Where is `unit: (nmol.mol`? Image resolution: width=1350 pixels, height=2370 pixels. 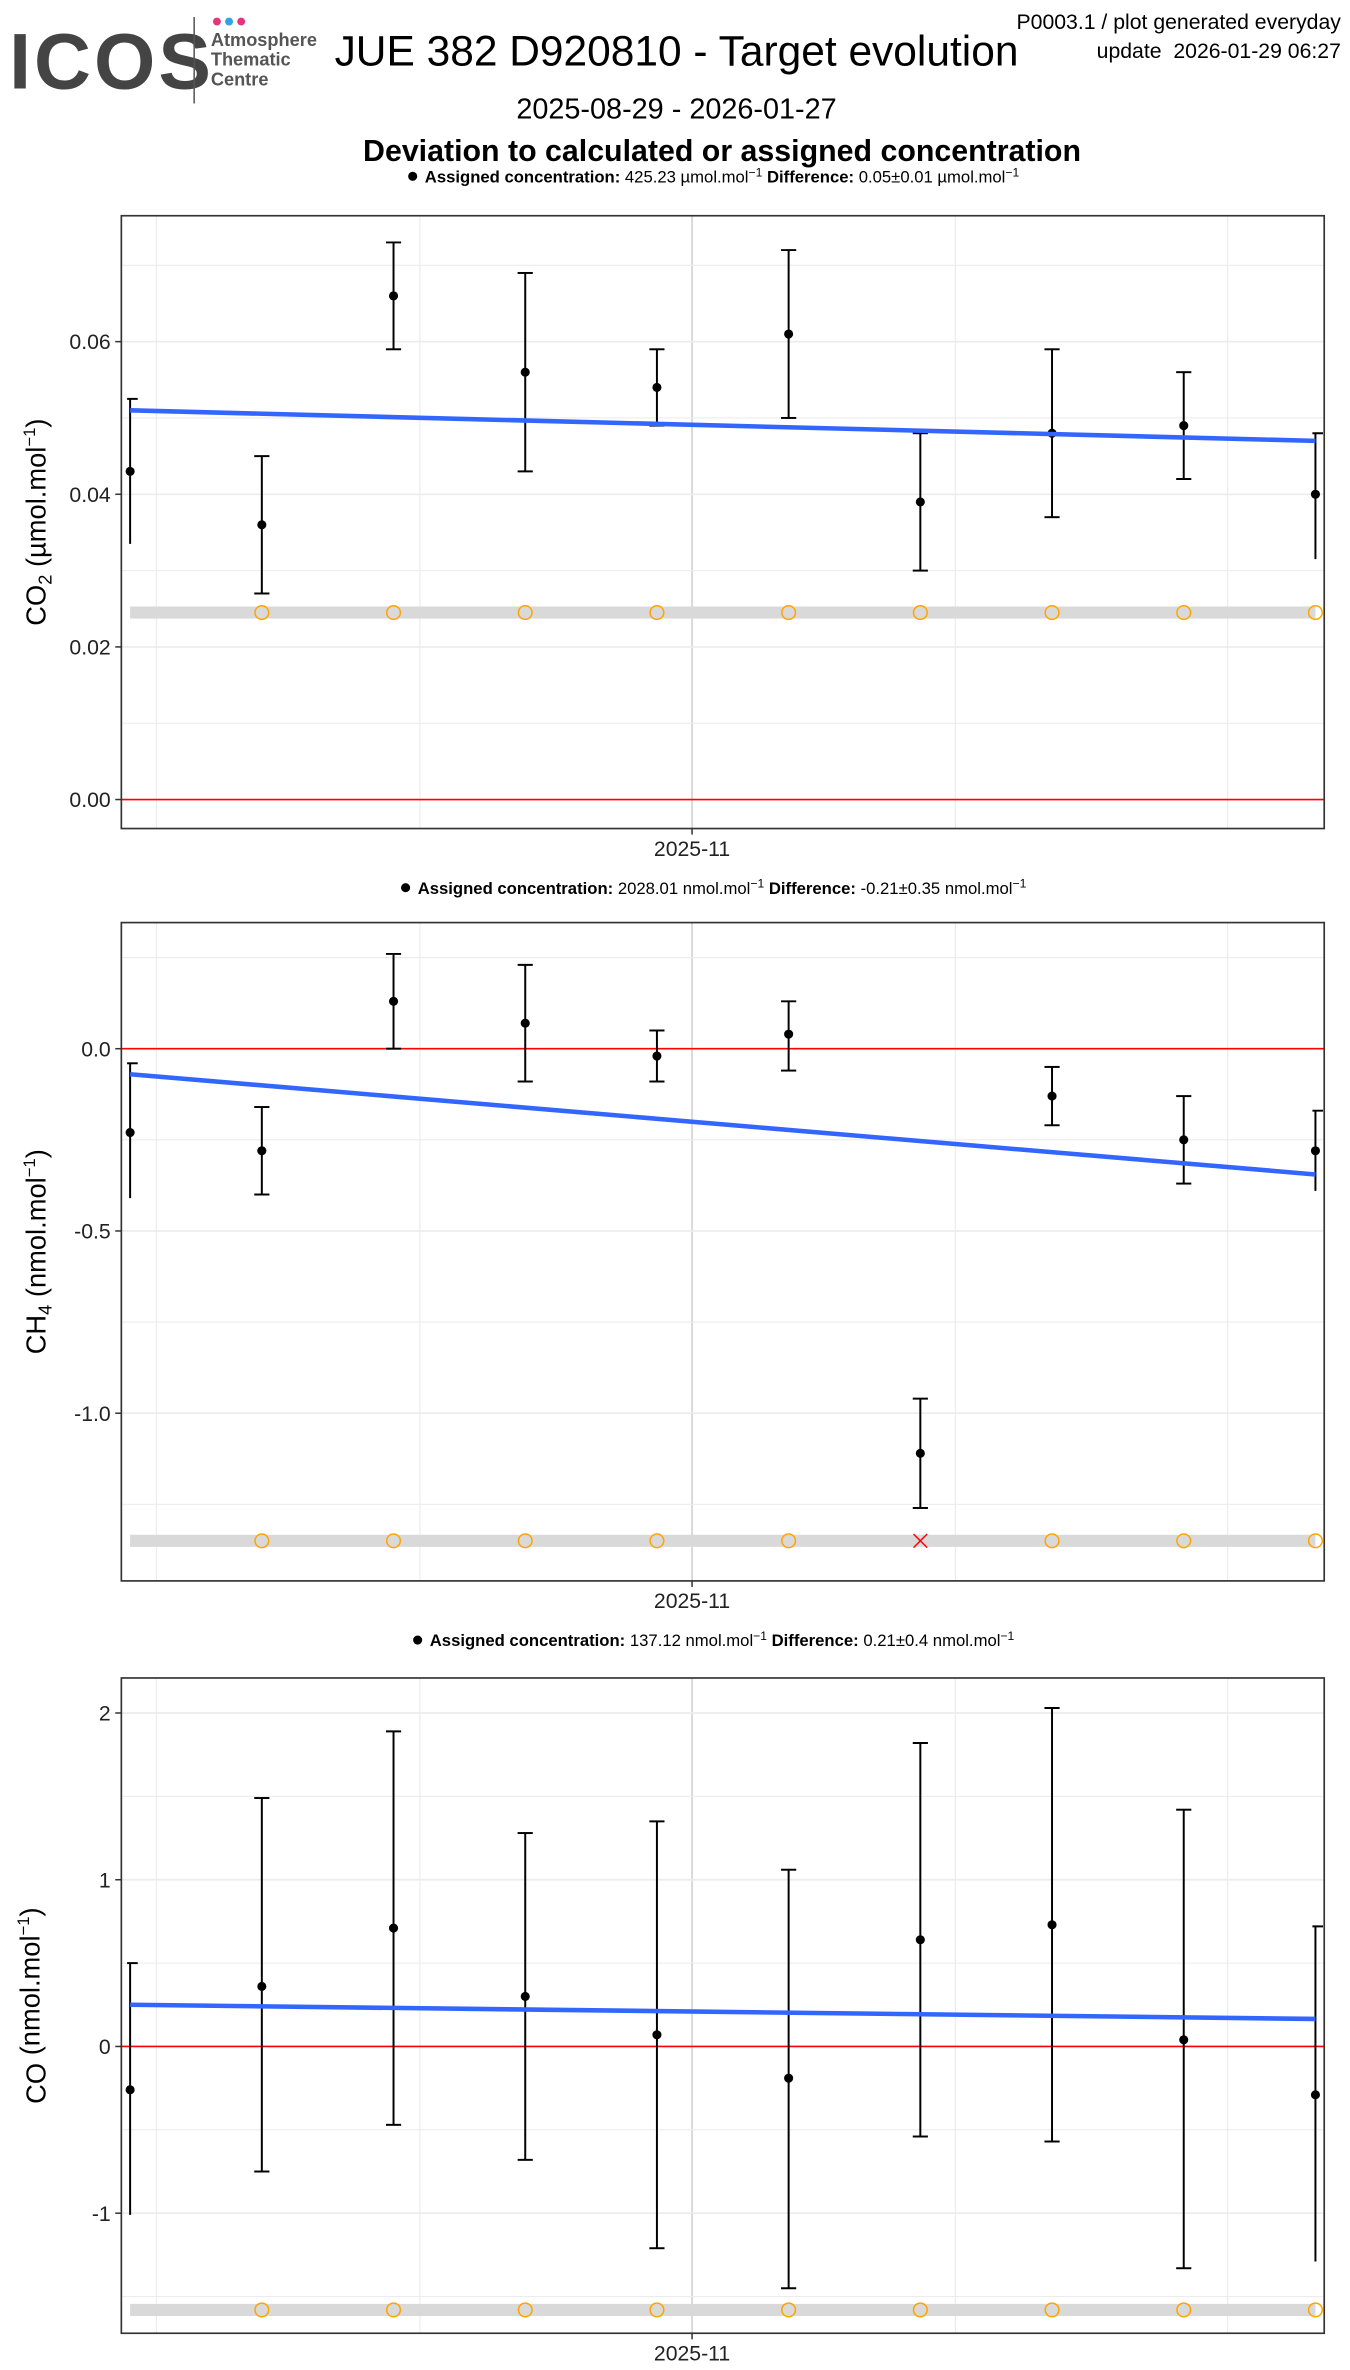 unit: (nmol.mol is located at coordinates (29, 1995).